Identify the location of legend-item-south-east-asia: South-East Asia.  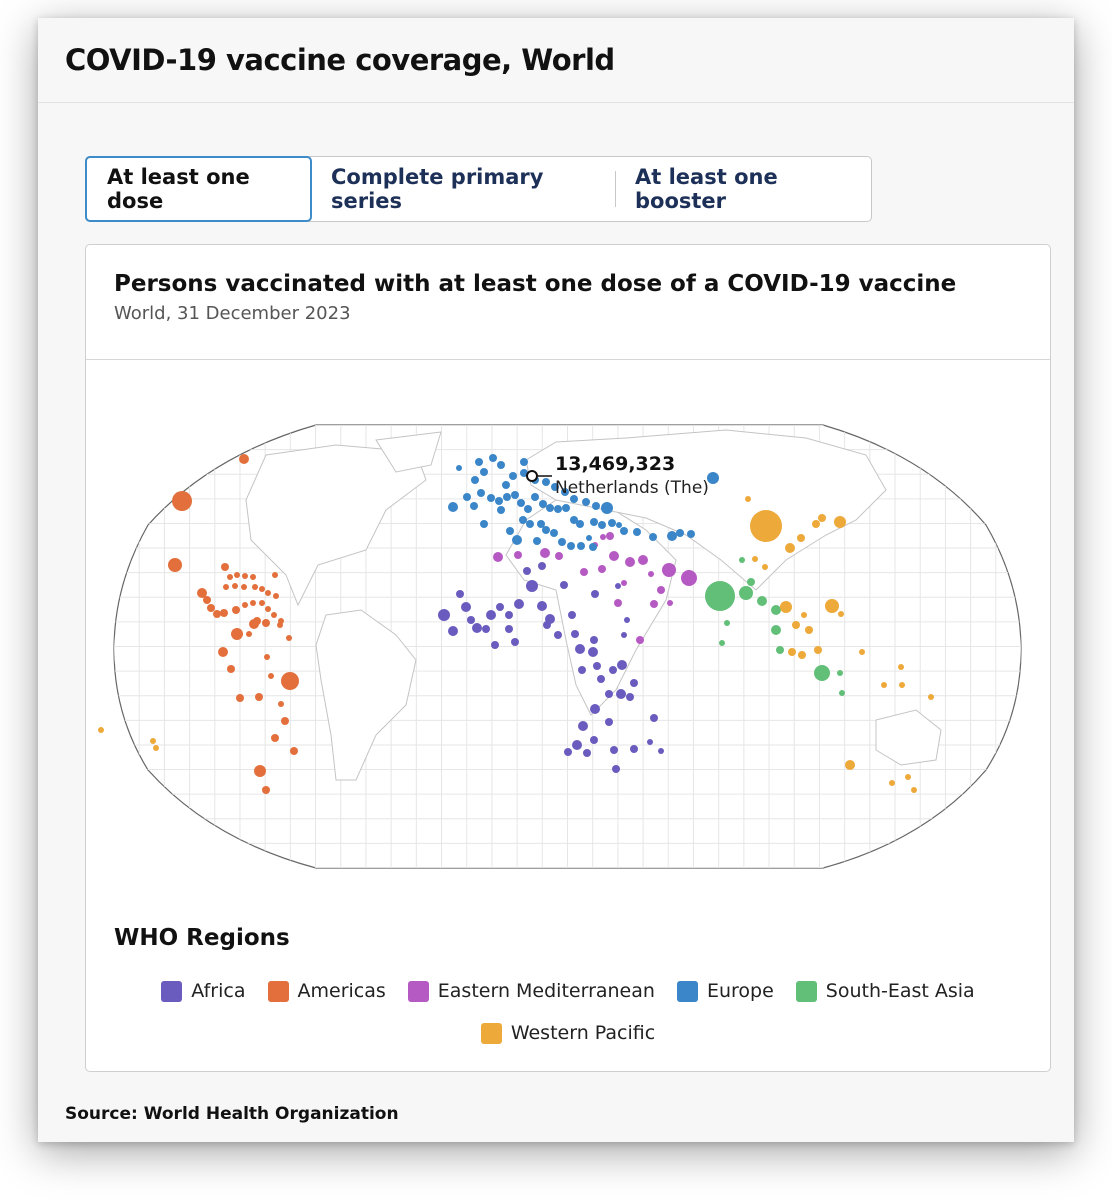
(885, 991).